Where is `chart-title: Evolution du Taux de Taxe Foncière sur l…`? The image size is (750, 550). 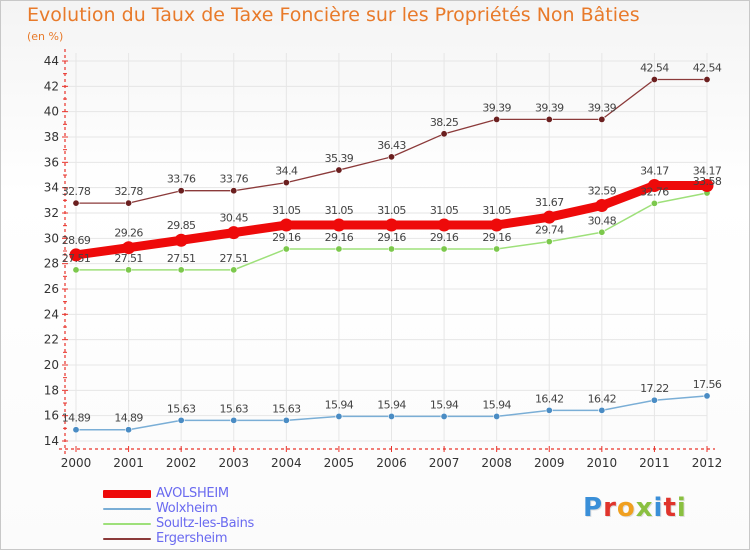
chart-title: Evolution du Taux de Taxe Foncière sur l… is located at coordinates (333, 15).